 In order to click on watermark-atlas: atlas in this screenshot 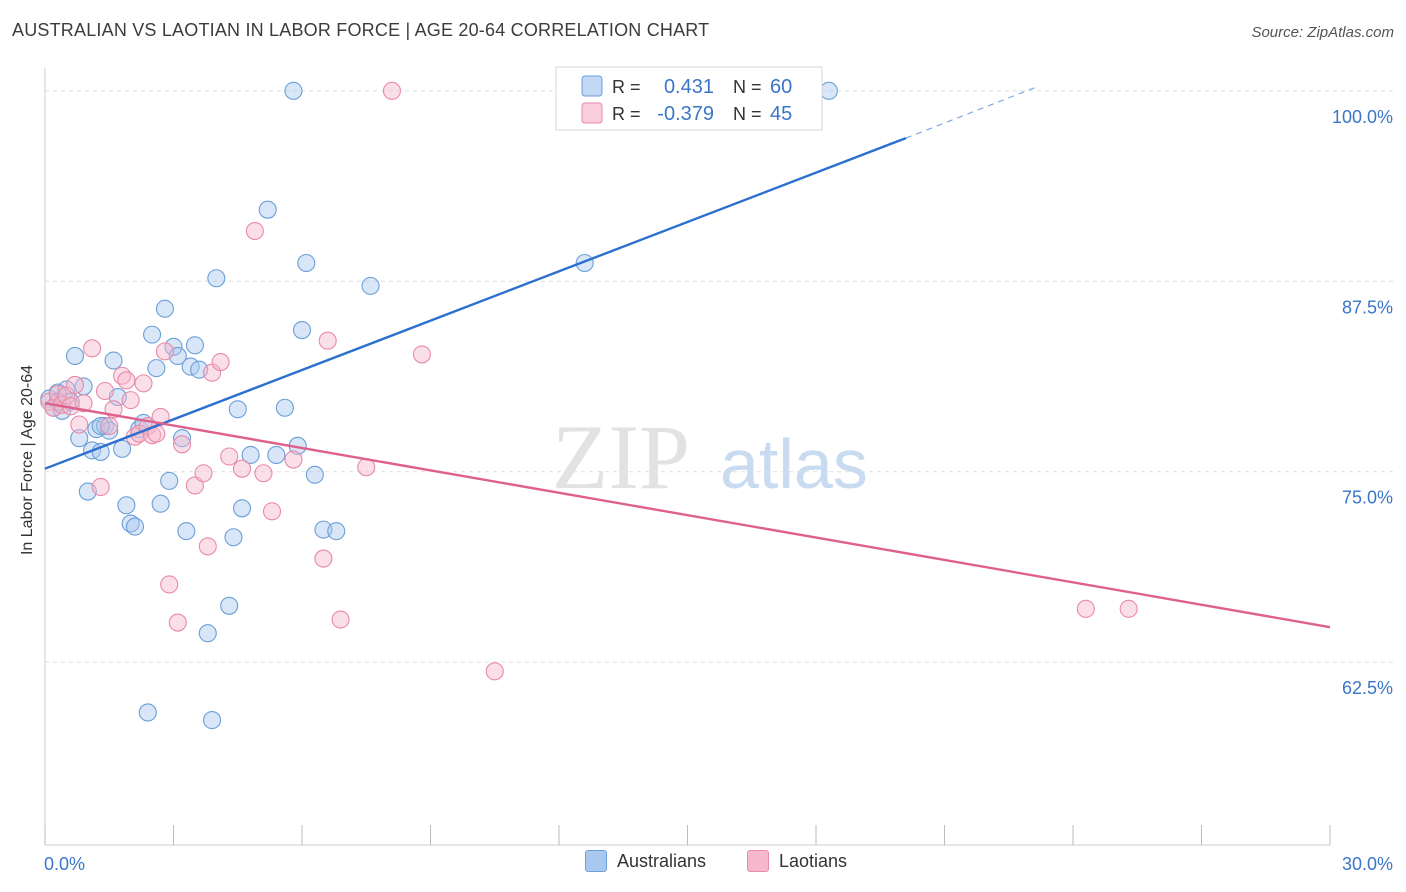, I will do `click(794, 464)`.